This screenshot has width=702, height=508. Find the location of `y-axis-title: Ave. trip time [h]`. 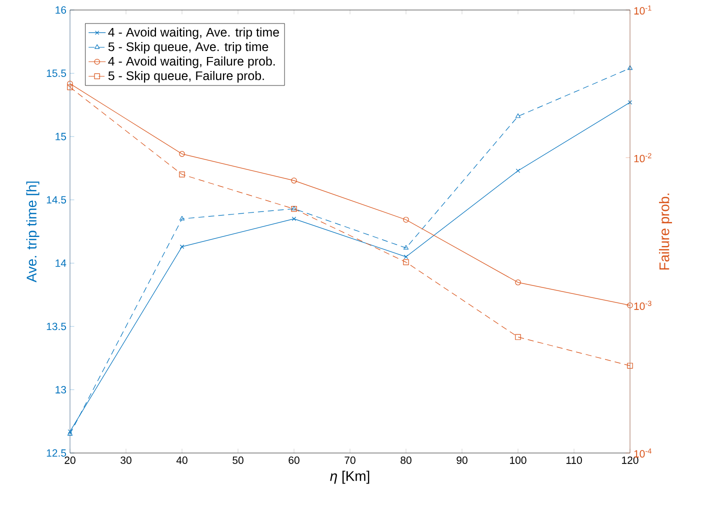

y-axis-title: Ave. trip time [h] is located at coordinates (33, 232).